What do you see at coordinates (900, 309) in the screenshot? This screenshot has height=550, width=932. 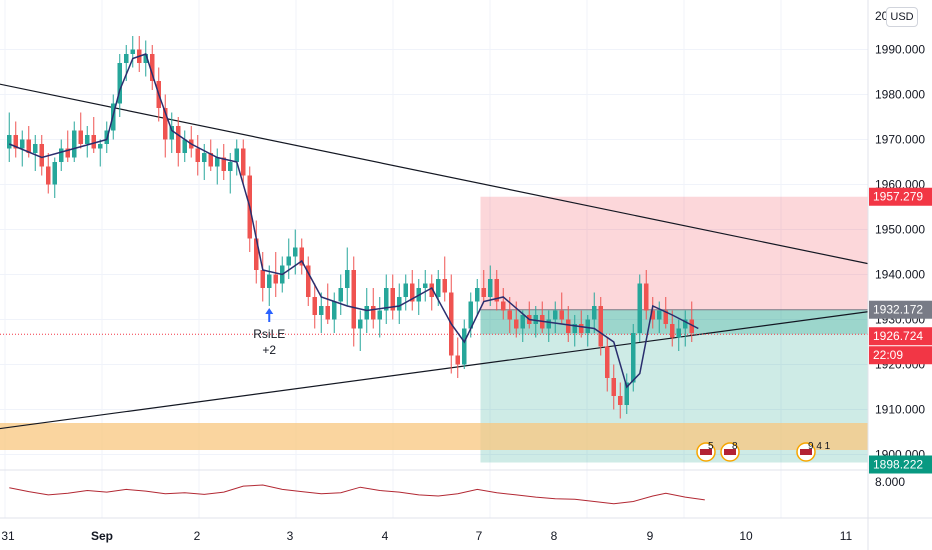 I see `entry-price-tag-bg` at bounding box center [900, 309].